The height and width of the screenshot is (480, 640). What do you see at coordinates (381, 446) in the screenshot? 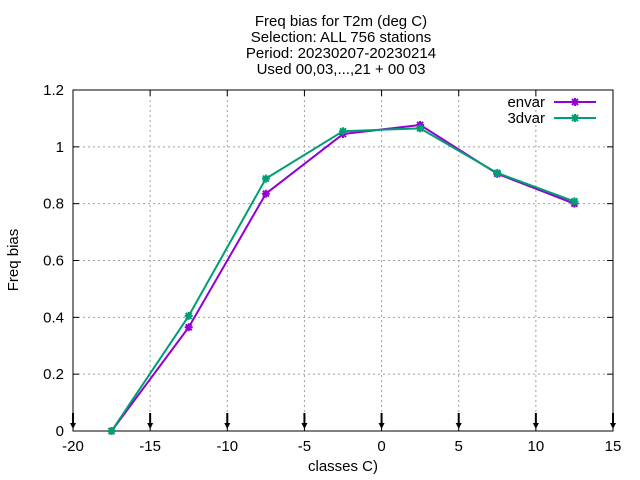
I see `x-tick-label: 0` at bounding box center [381, 446].